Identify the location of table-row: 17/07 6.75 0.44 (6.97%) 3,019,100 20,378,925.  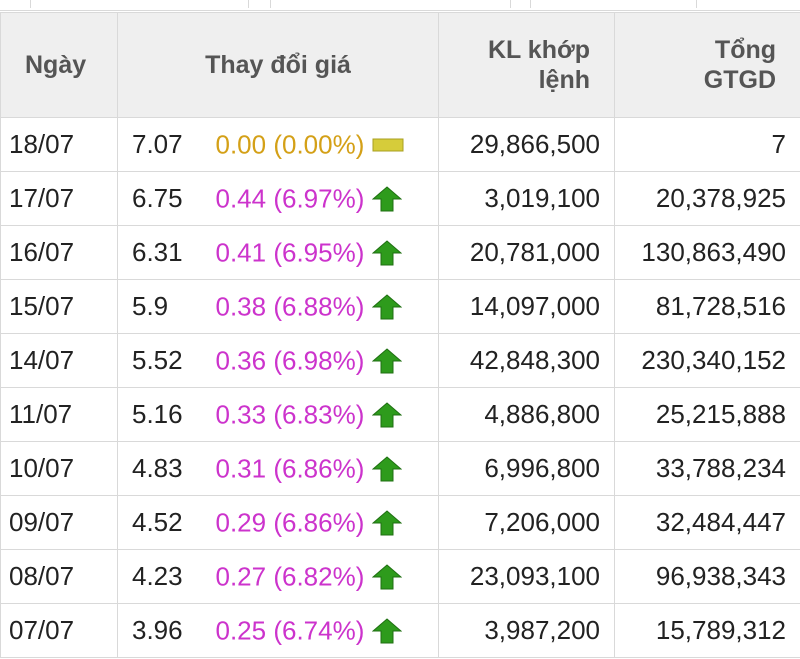
(400, 198).